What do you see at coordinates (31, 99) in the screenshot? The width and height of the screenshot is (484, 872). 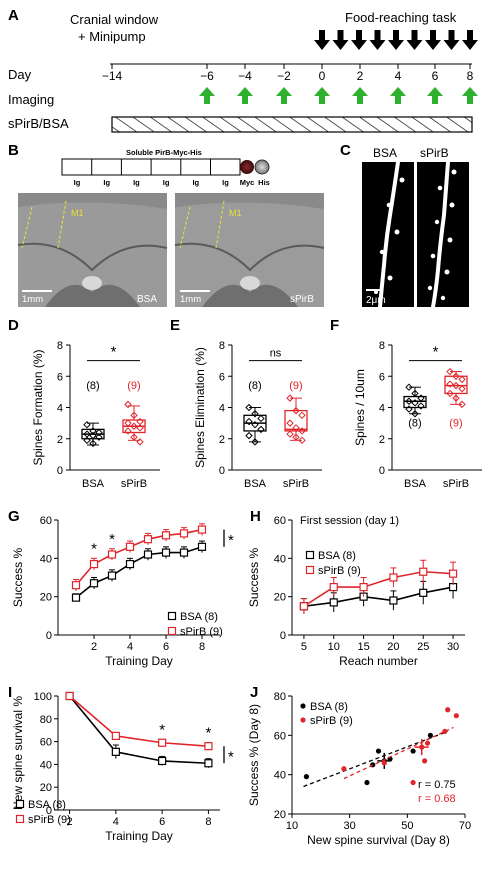 I see `imaging-row-label: Imaging` at bounding box center [31, 99].